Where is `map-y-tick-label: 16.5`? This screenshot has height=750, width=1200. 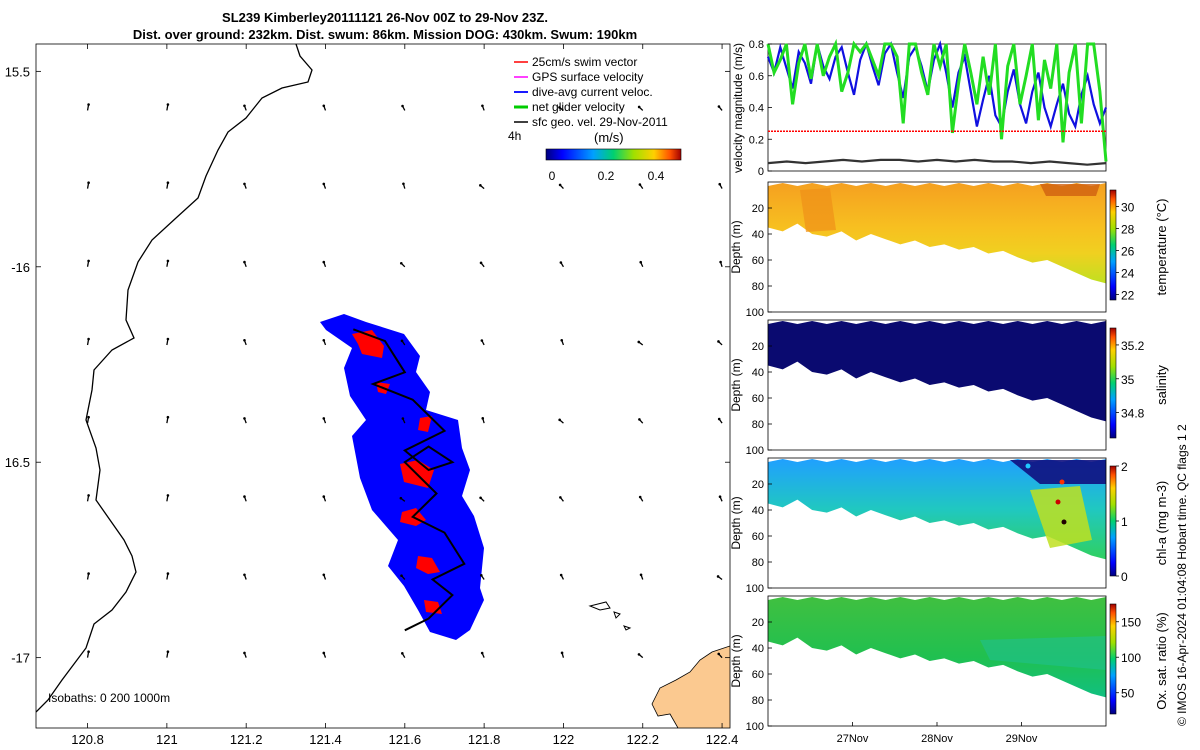 map-y-tick-label: 16.5 is located at coordinates (17, 462).